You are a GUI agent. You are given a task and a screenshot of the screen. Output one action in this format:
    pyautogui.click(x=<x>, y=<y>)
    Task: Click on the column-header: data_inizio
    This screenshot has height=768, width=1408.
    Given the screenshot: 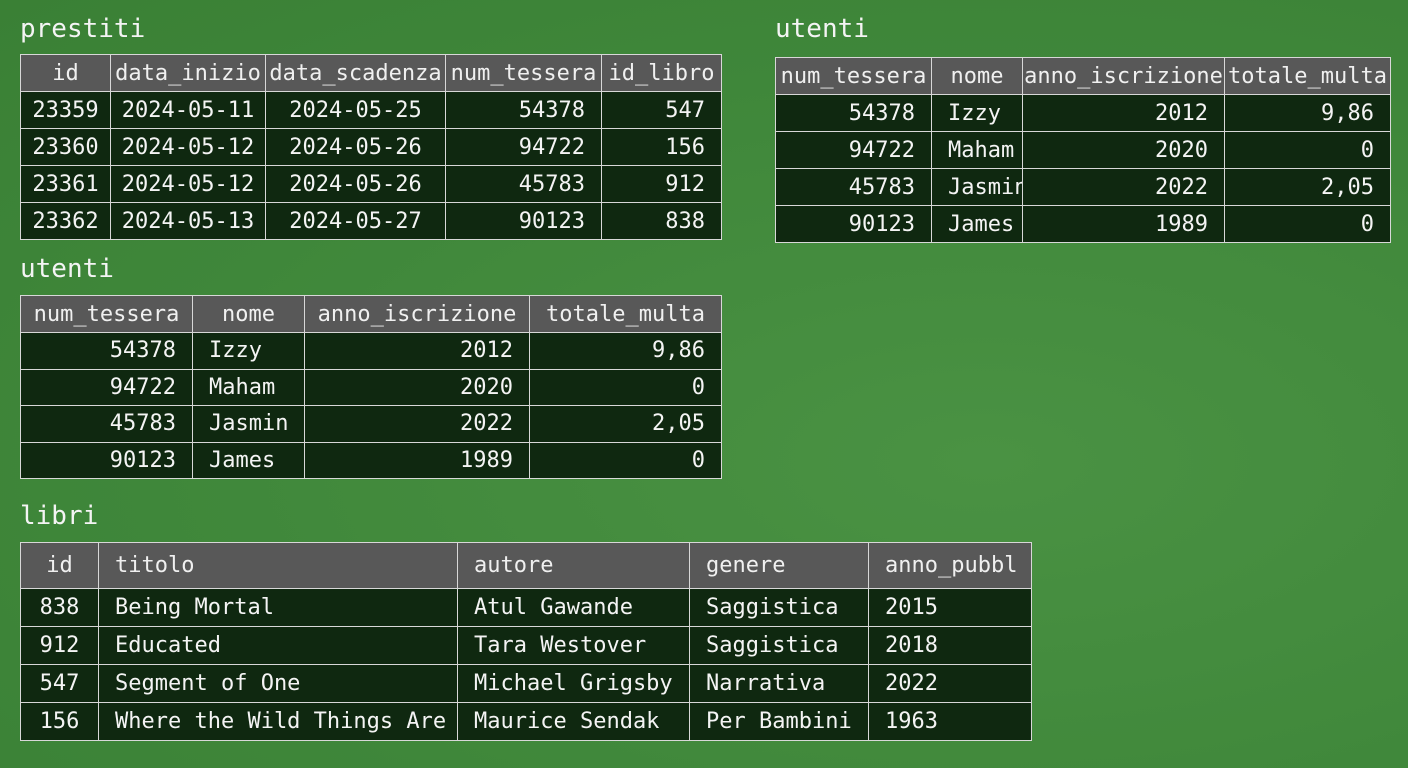 What is the action you would take?
    pyautogui.click(x=188, y=73)
    